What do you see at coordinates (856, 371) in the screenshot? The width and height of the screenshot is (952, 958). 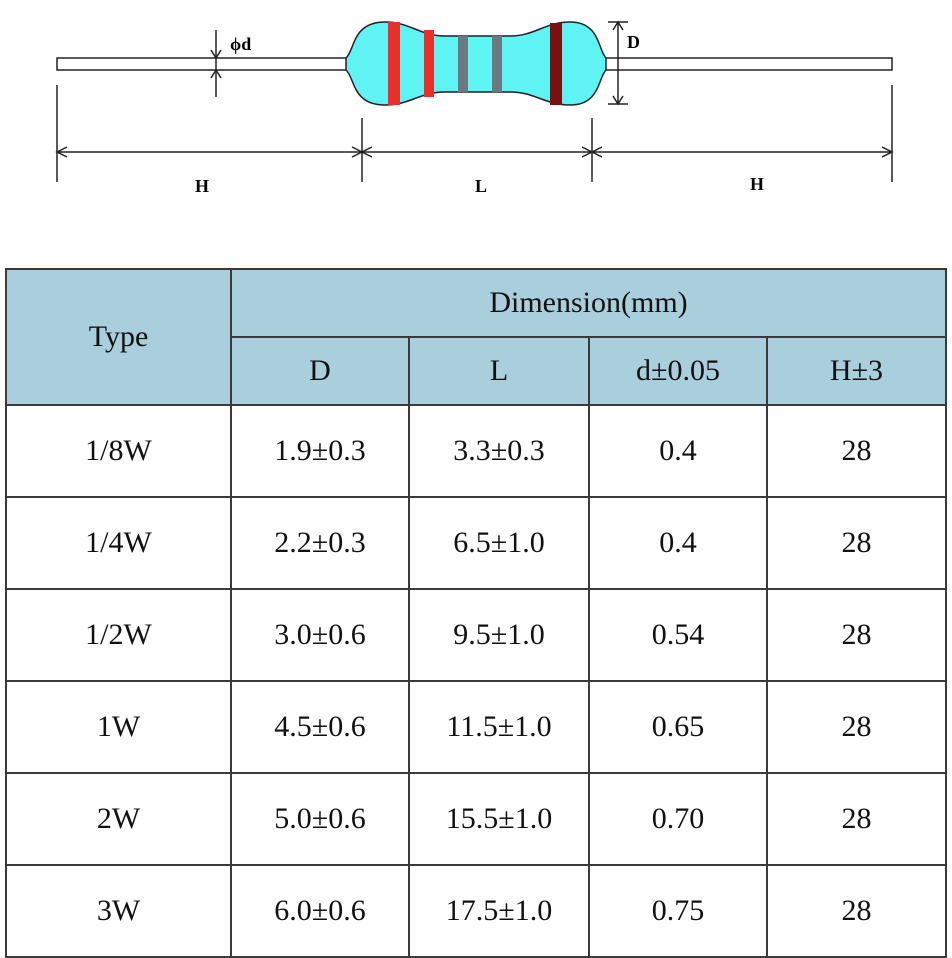 I see `column-header: H±3` at bounding box center [856, 371].